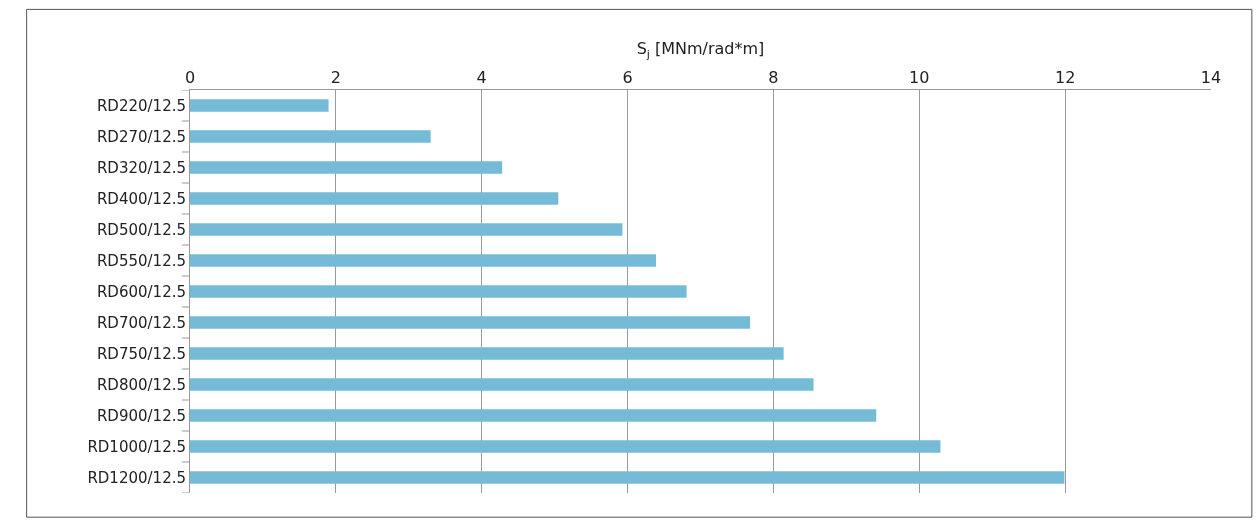 The image size is (1256, 523). I want to click on y-tick-label: RD550/12.5, so click(141, 260).